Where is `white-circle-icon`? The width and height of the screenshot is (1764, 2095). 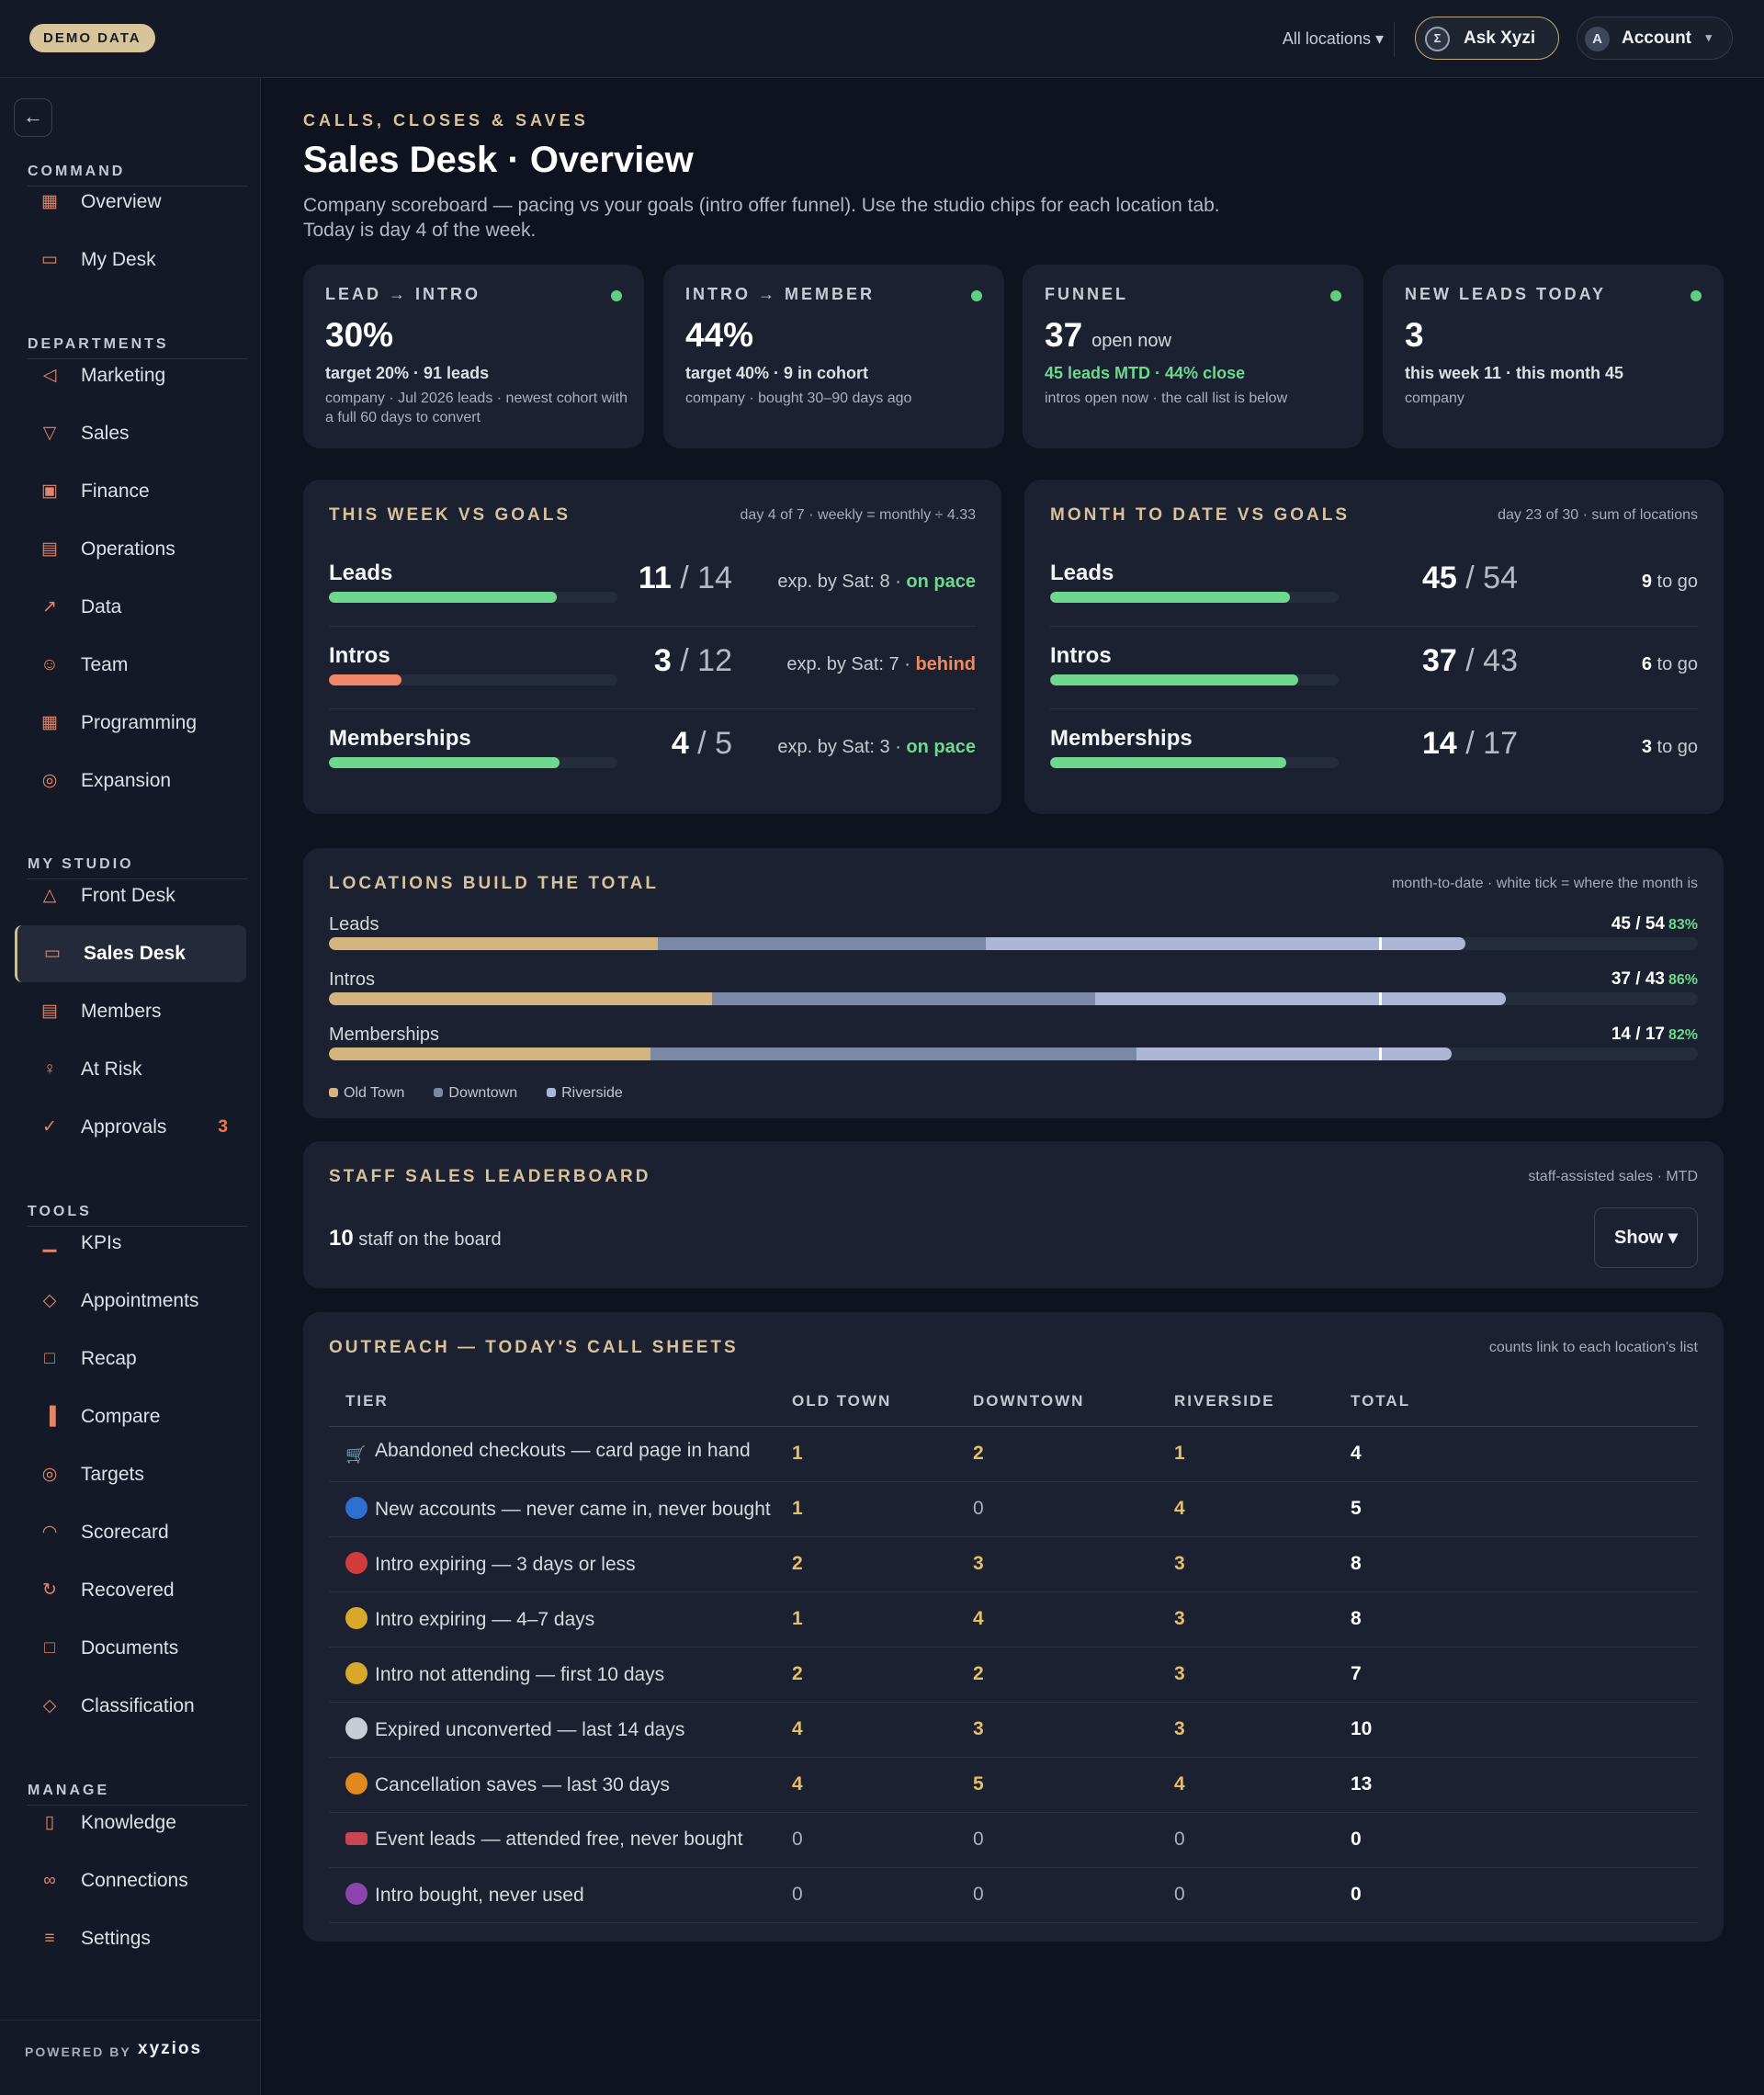 white-circle-icon is located at coordinates (357, 1728).